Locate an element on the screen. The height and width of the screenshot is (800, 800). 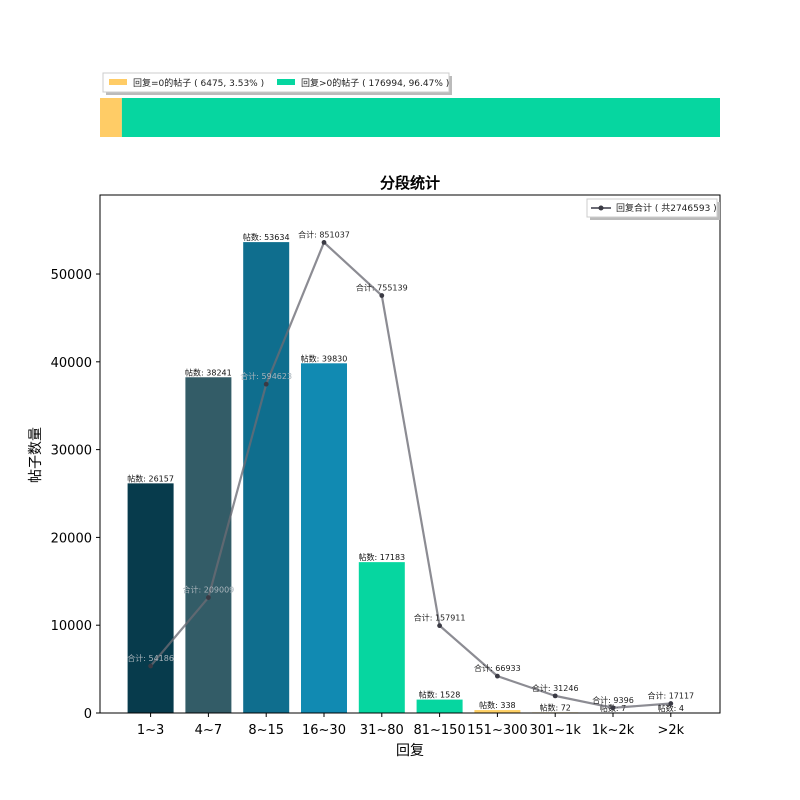
bar-value-label: 帖数: 1528 is located at coordinates (440, 695).